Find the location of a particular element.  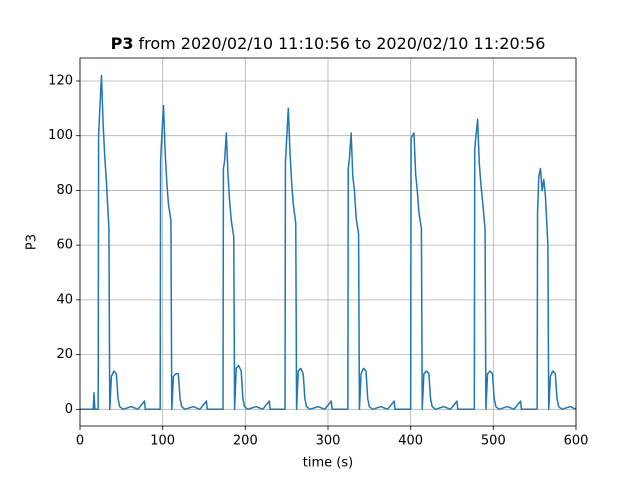

y-axis-label: P3 is located at coordinates (32, 242).